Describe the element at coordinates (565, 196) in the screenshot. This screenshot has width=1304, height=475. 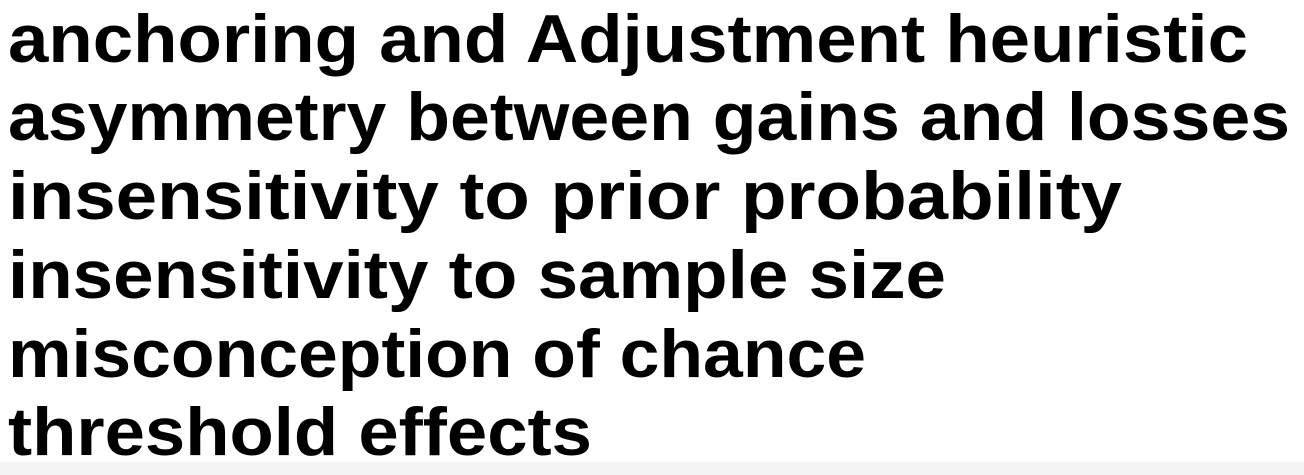
I see `text-line: insensitivity to prior probability` at that location.